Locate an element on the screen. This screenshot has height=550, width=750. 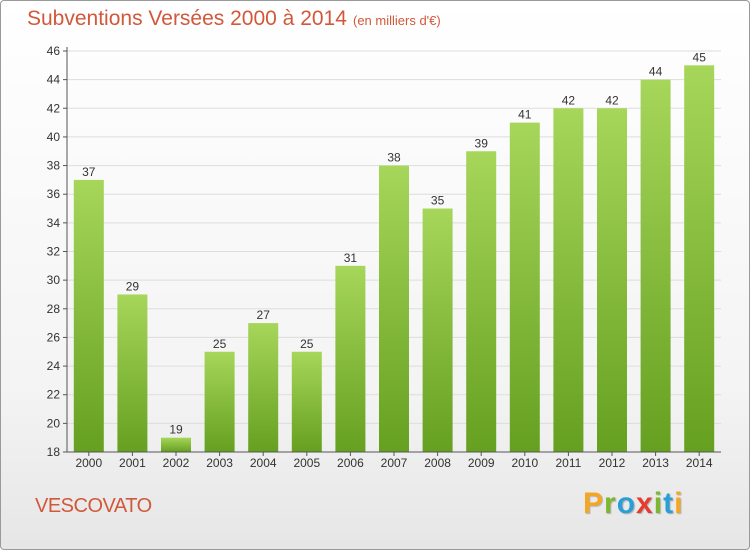
y-tick-label: 46 is located at coordinates (54, 51).